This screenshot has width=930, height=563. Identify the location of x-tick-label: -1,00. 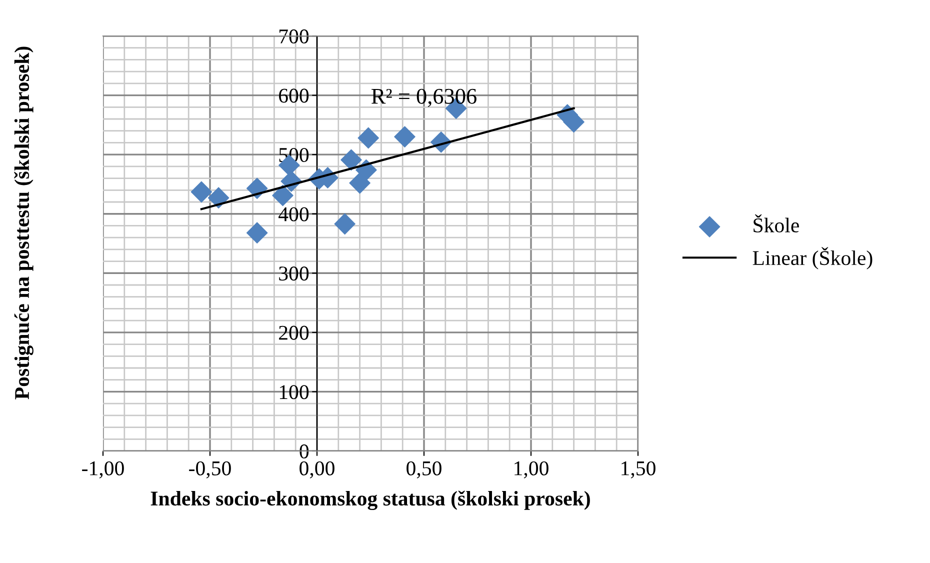
(103, 469).